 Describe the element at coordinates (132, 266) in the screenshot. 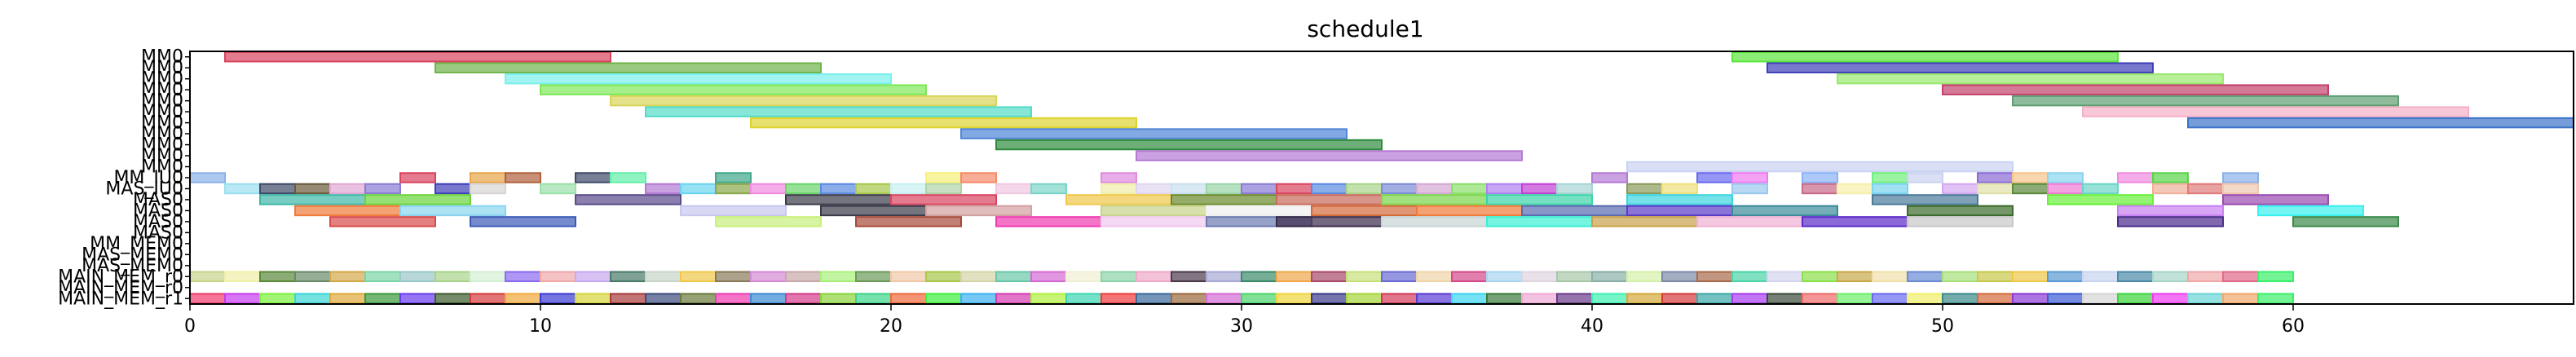

I see `y-tick-label: MAS_MEM0` at that location.